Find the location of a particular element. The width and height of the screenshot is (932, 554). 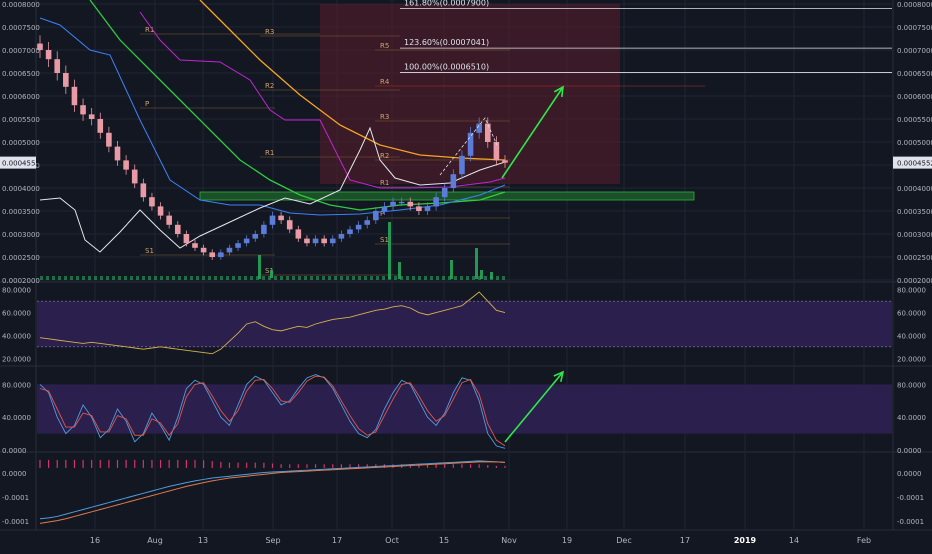

price-axis-label-right: 0.0007500 is located at coordinates (914, 28).